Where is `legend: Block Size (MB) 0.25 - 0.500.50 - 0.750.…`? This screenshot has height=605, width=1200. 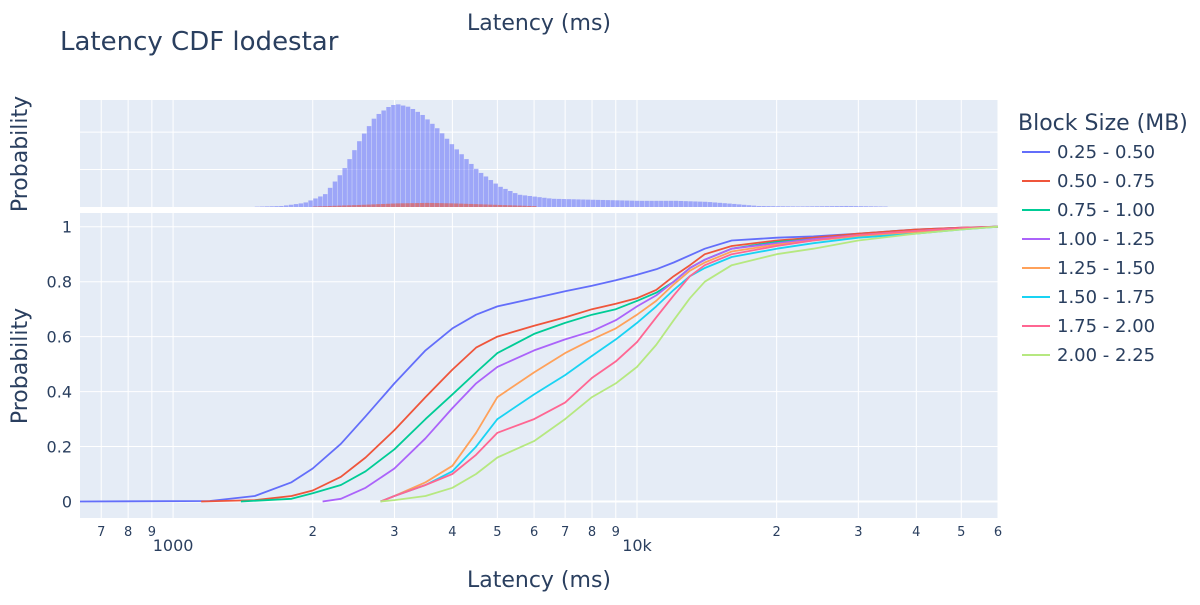
legend: Block Size (MB) 0.25 - 0.500.50 - 0.750.… is located at coordinates (1103, 238).